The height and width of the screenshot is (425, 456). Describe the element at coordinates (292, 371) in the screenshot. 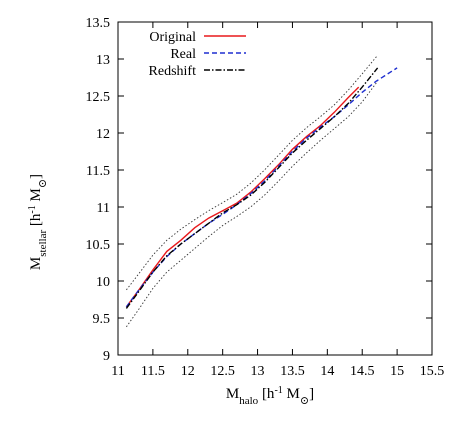

I see `x-tick-label: 13.5` at that location.